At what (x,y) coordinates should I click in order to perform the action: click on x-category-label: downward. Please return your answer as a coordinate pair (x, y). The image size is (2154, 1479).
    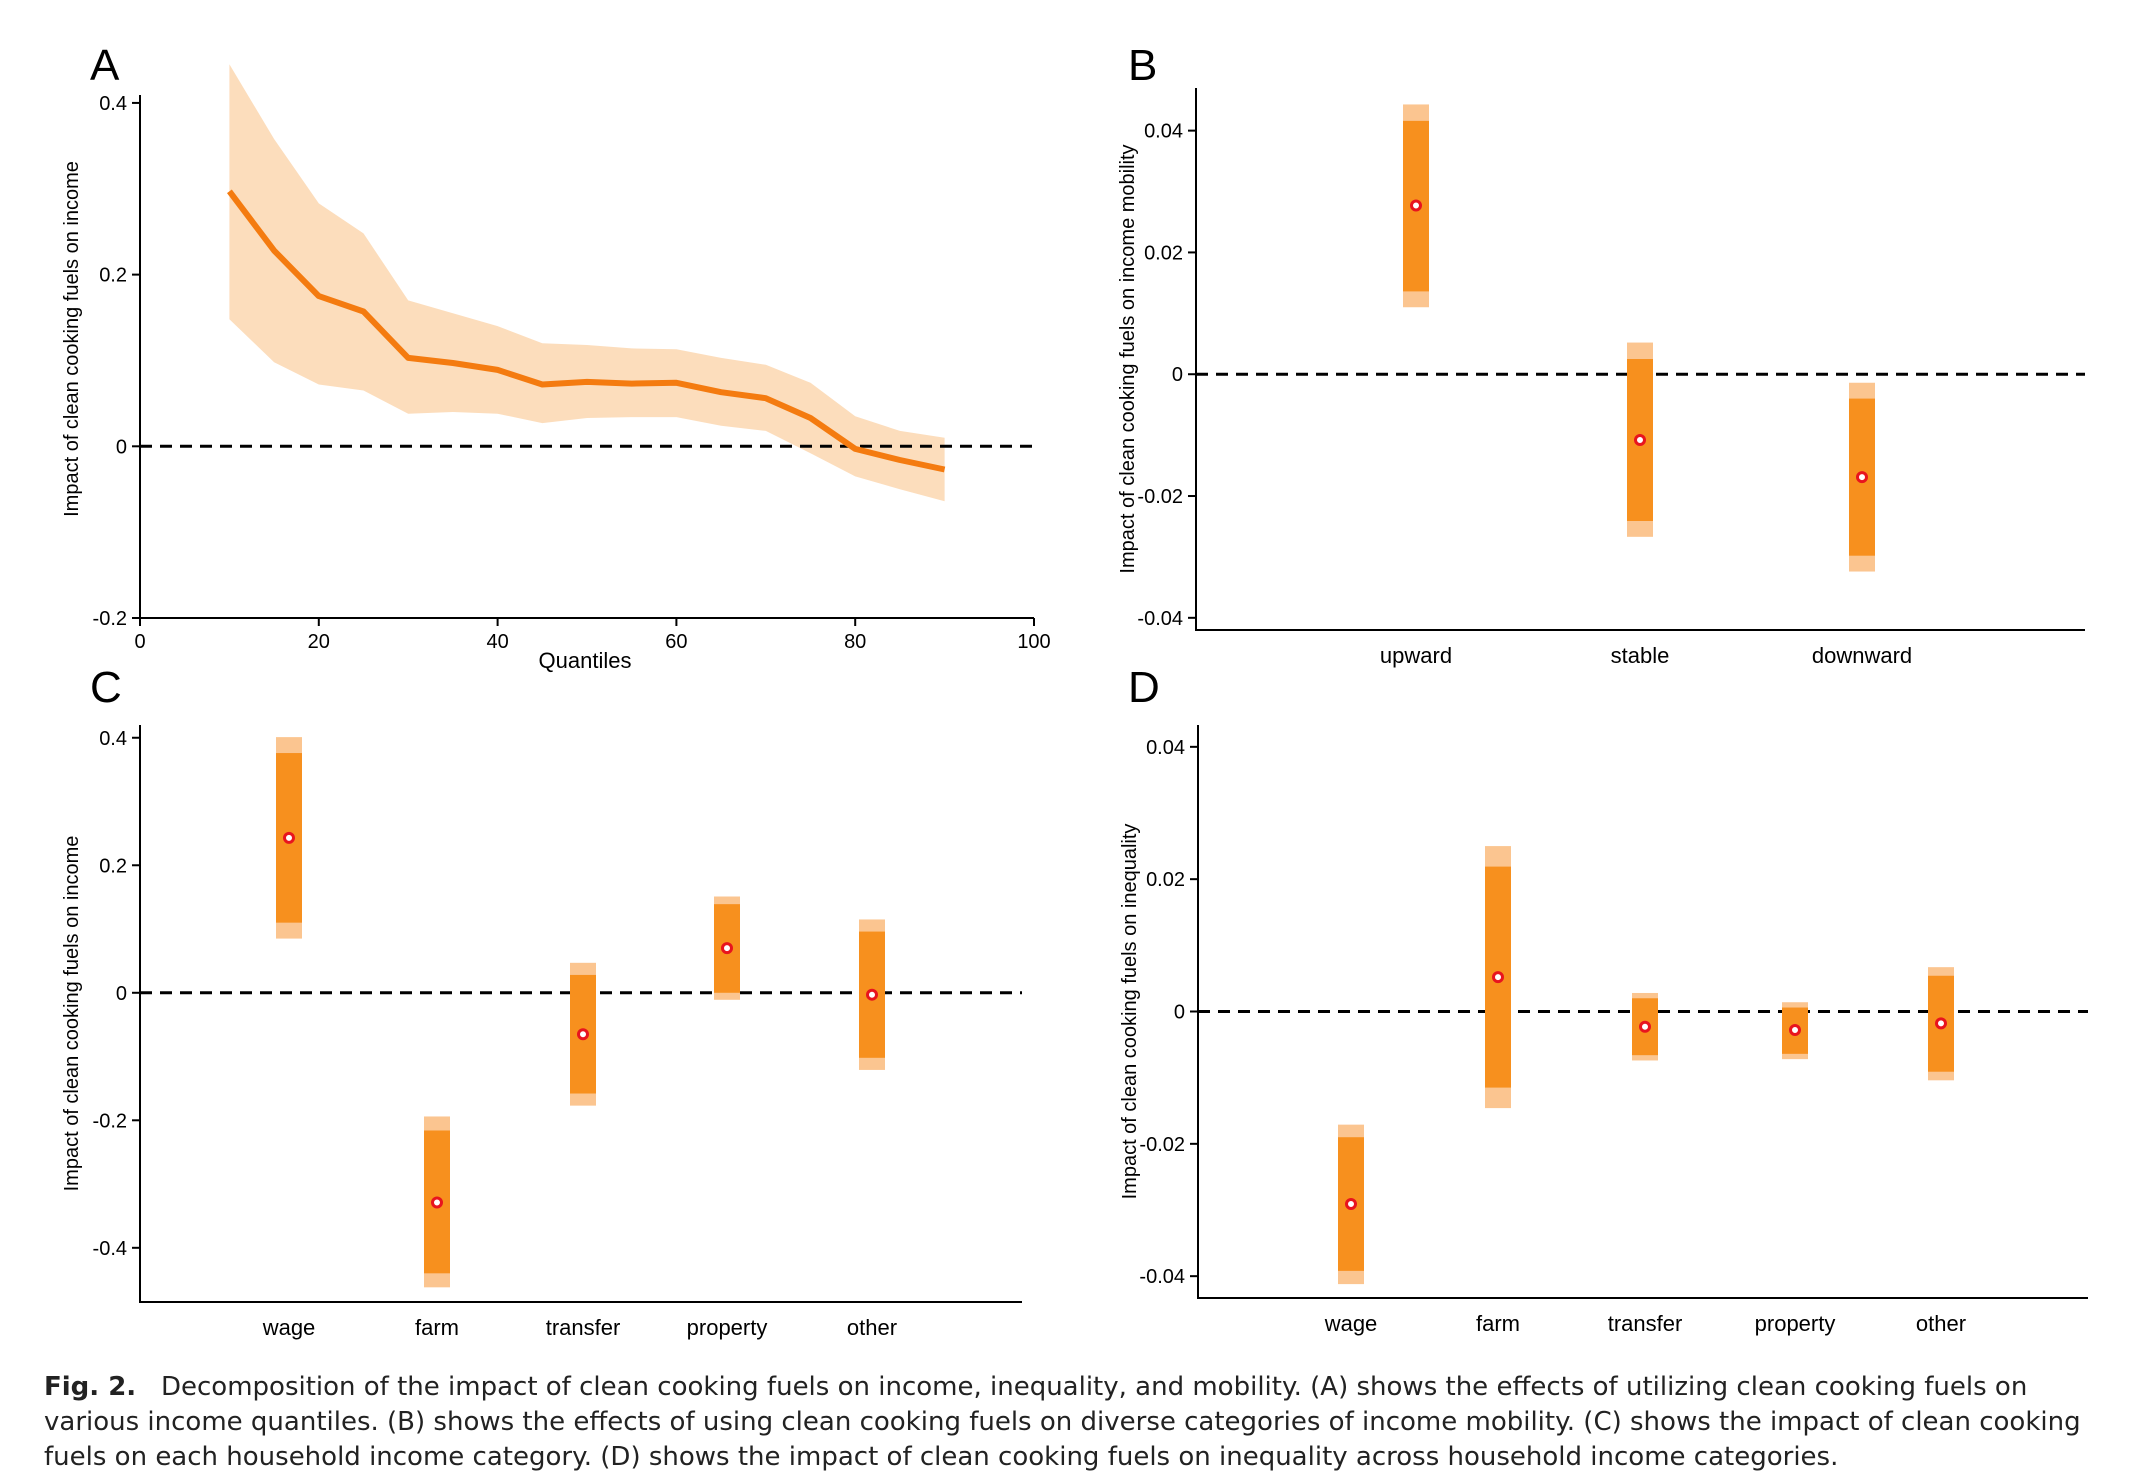
    Looking at the image, I should click on (1862, 655).